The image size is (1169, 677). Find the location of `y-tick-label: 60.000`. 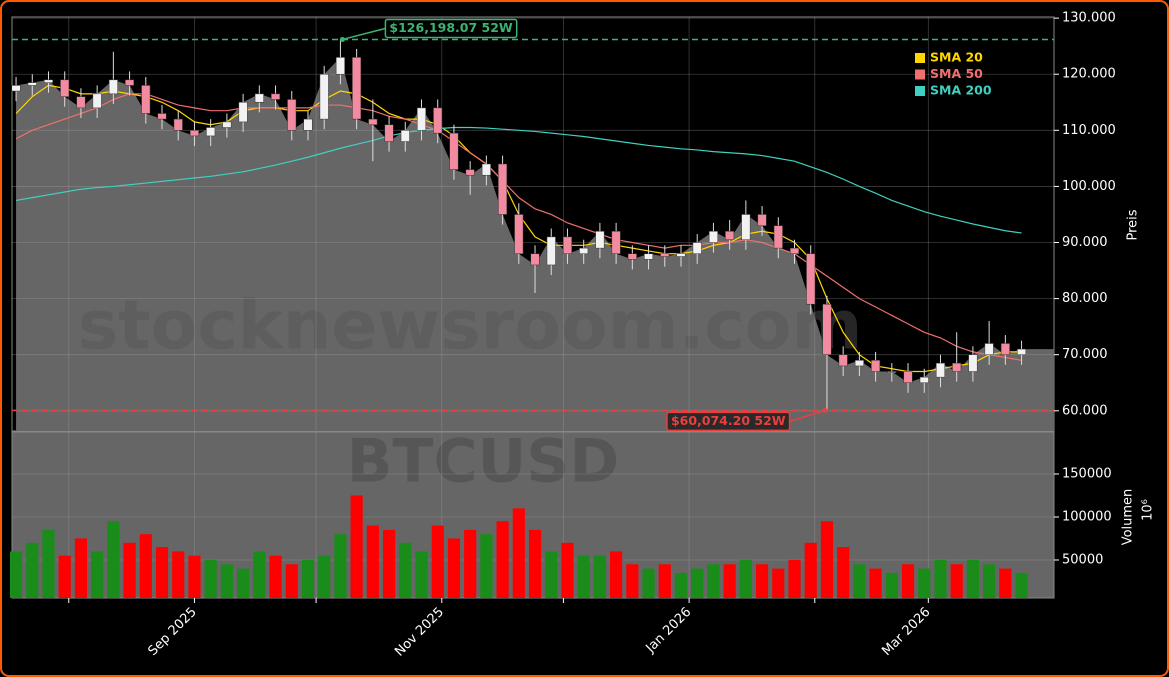

y-tick-label: 60.000 is located at coordinates (1085, 410).